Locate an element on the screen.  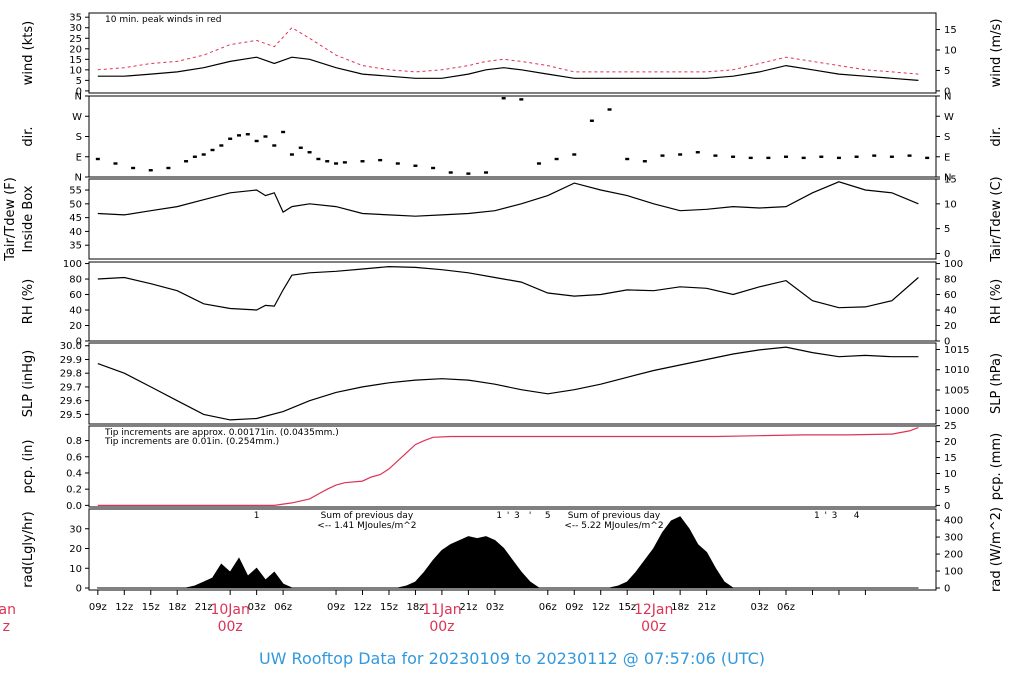
y-tick-label-right: 20 is located at coordinates (950, 326).